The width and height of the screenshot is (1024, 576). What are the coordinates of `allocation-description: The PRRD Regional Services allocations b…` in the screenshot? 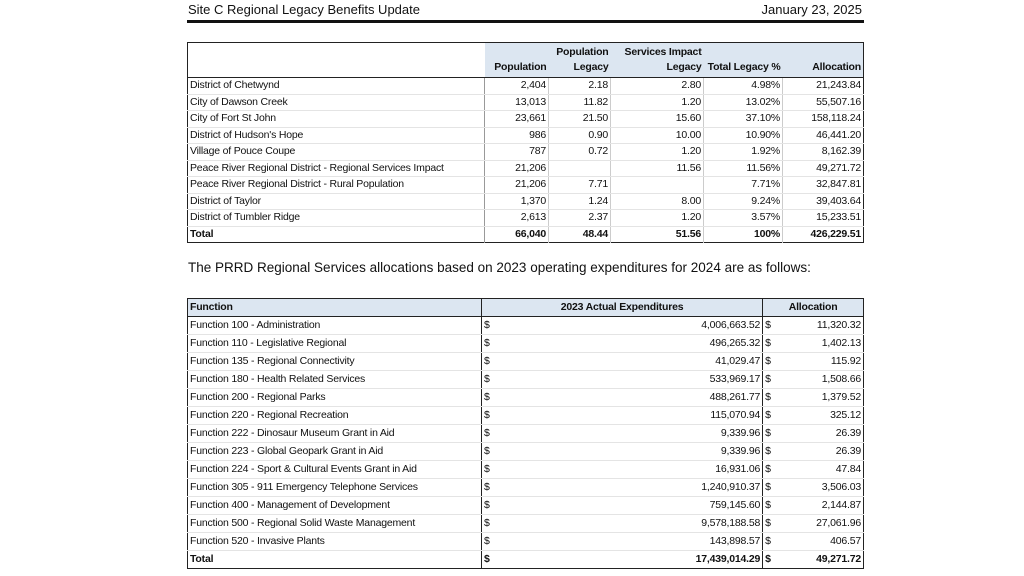 It's located at (499, 267).